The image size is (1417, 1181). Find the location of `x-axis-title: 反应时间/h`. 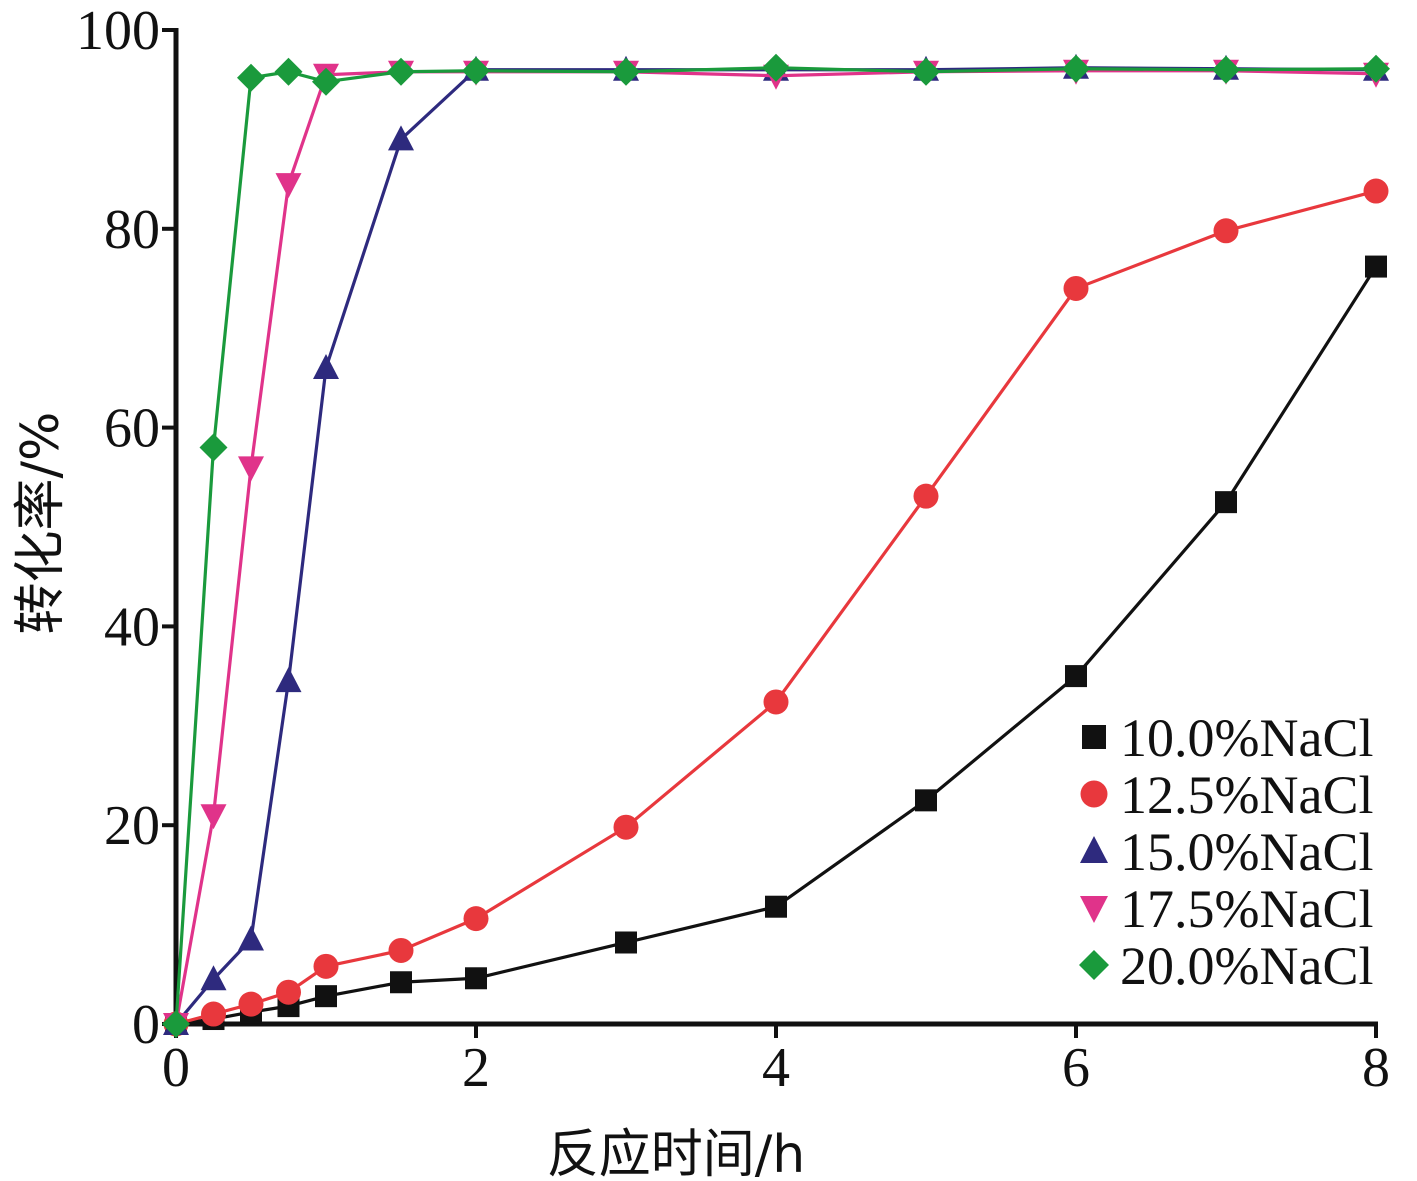

x-axis-title: 反应时间/h is located at coordinates (676, 1153).